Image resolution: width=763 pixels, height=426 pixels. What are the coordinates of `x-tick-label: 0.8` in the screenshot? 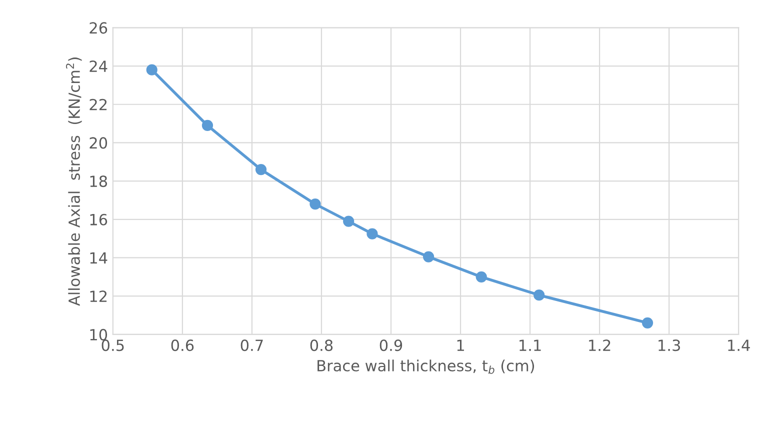 It's located at (321, 346).